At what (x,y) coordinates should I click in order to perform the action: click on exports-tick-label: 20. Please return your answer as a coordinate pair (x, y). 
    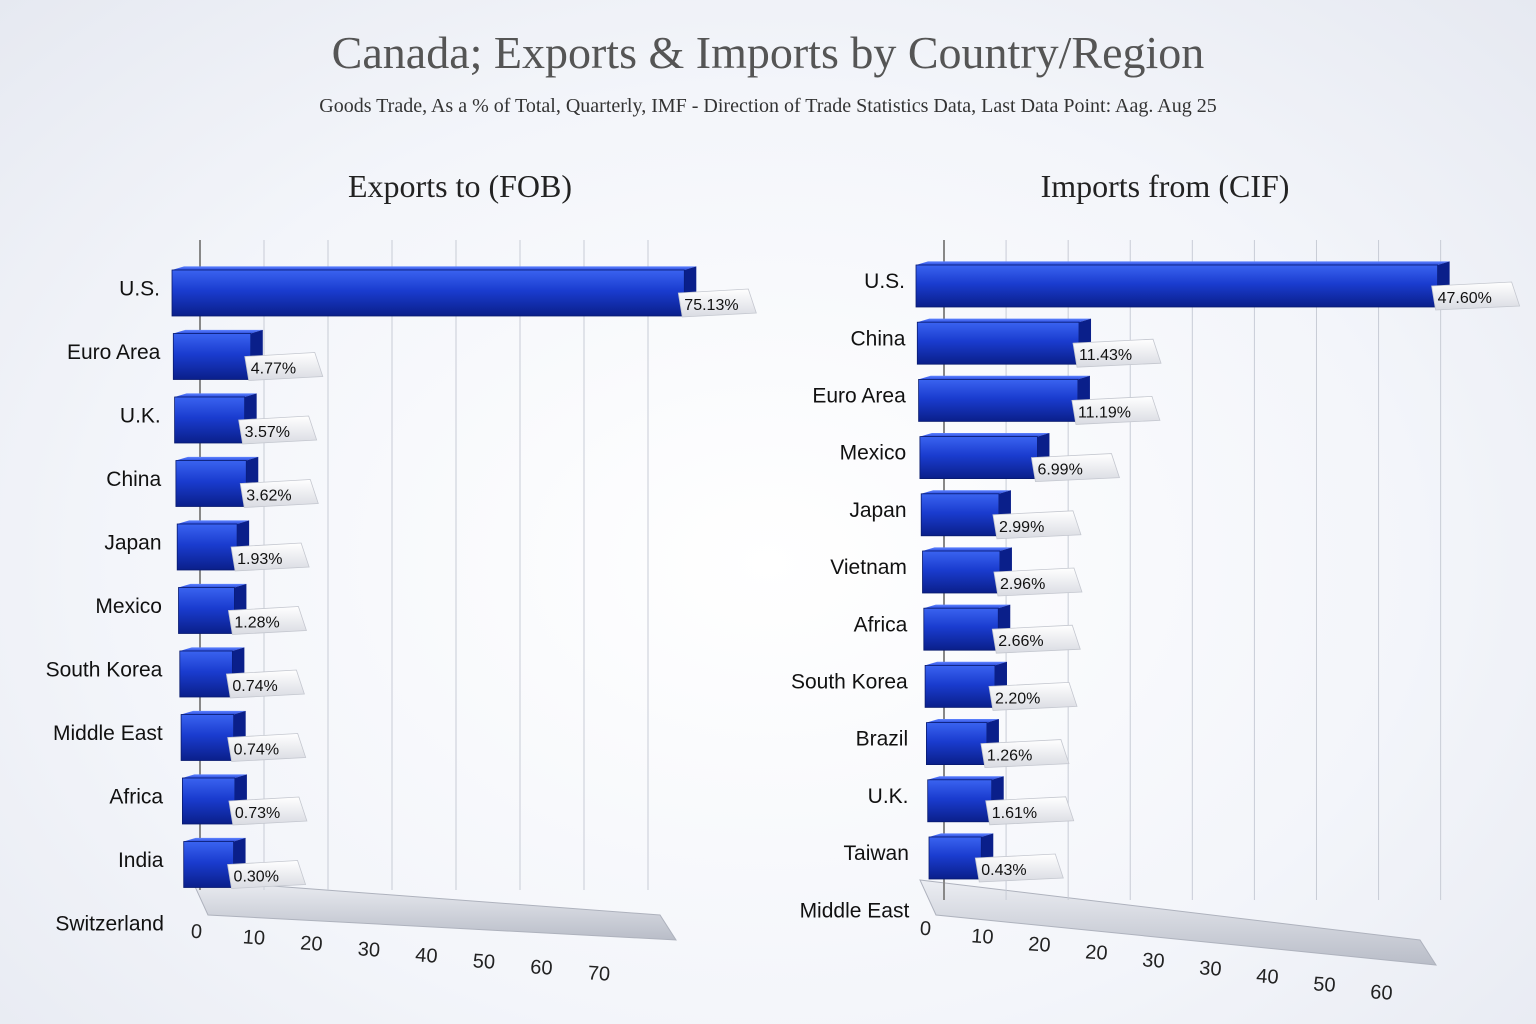
    Looking at the image, I should click on (312, 943).